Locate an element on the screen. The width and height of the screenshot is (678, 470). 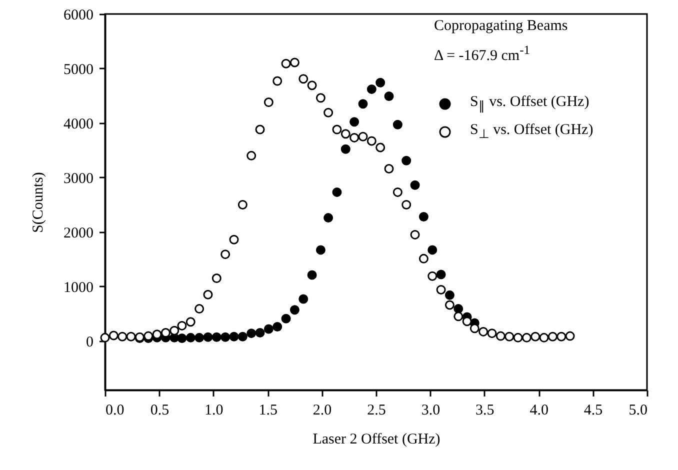
x-tick-label: 1.0 is located at coordinates (214, 410).